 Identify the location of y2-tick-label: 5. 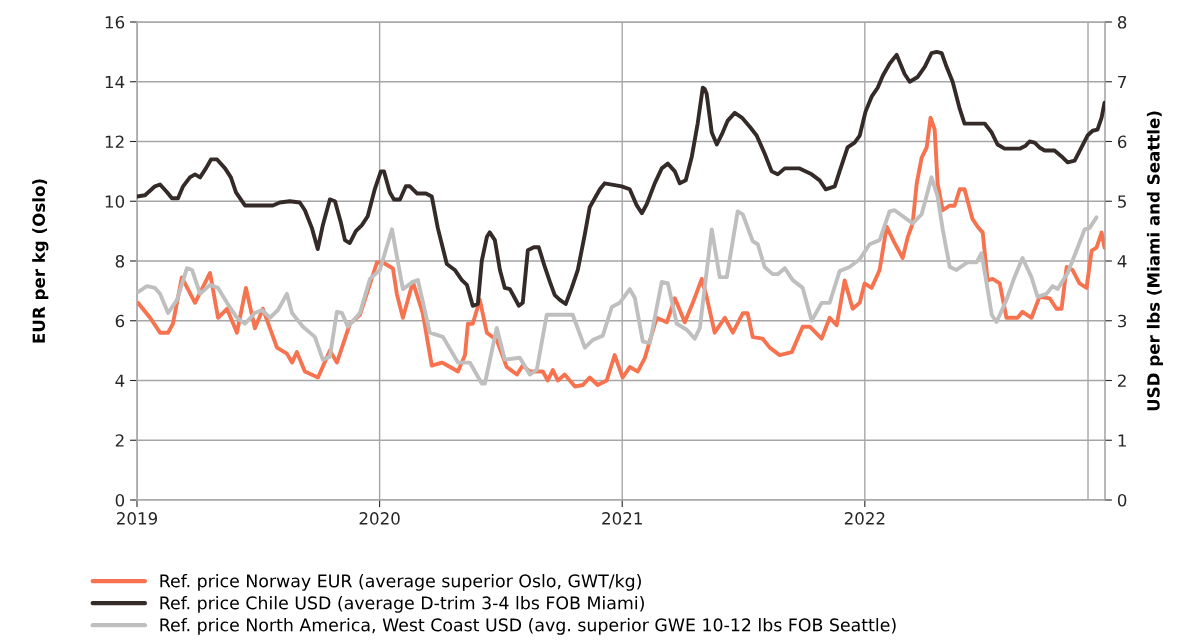
(1122, 201).